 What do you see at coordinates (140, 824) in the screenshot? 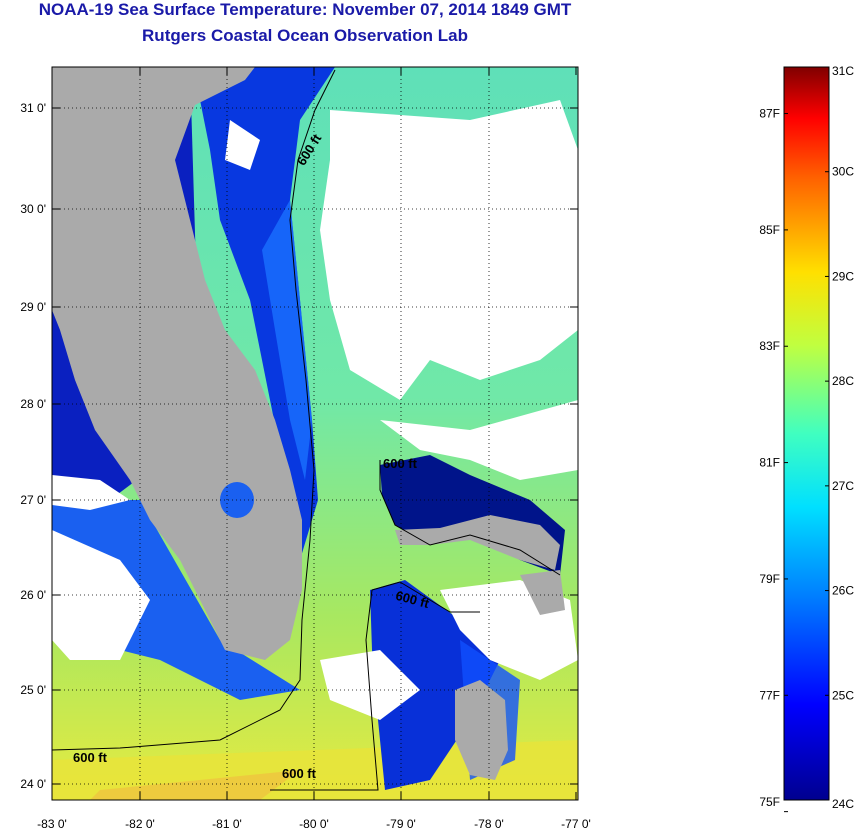
I see `longitude-tick-label: -82 0'` at bounding box center [140, 824].